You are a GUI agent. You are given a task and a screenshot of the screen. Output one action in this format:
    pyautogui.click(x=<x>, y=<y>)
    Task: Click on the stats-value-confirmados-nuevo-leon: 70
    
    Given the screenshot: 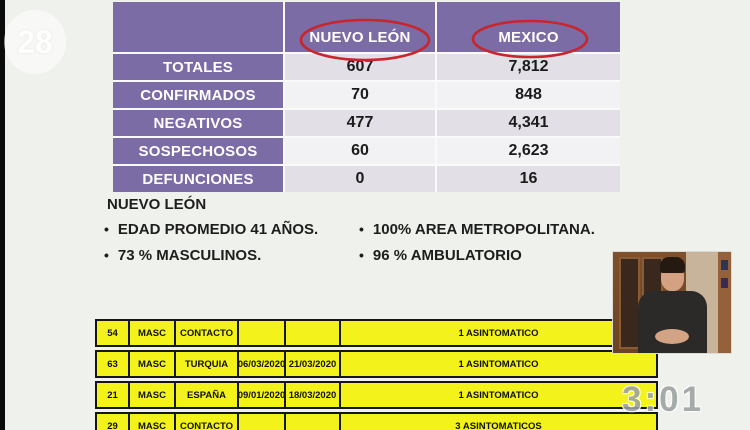 What is the action you would take?
    pyautogui.click(x=360, y=95)
    